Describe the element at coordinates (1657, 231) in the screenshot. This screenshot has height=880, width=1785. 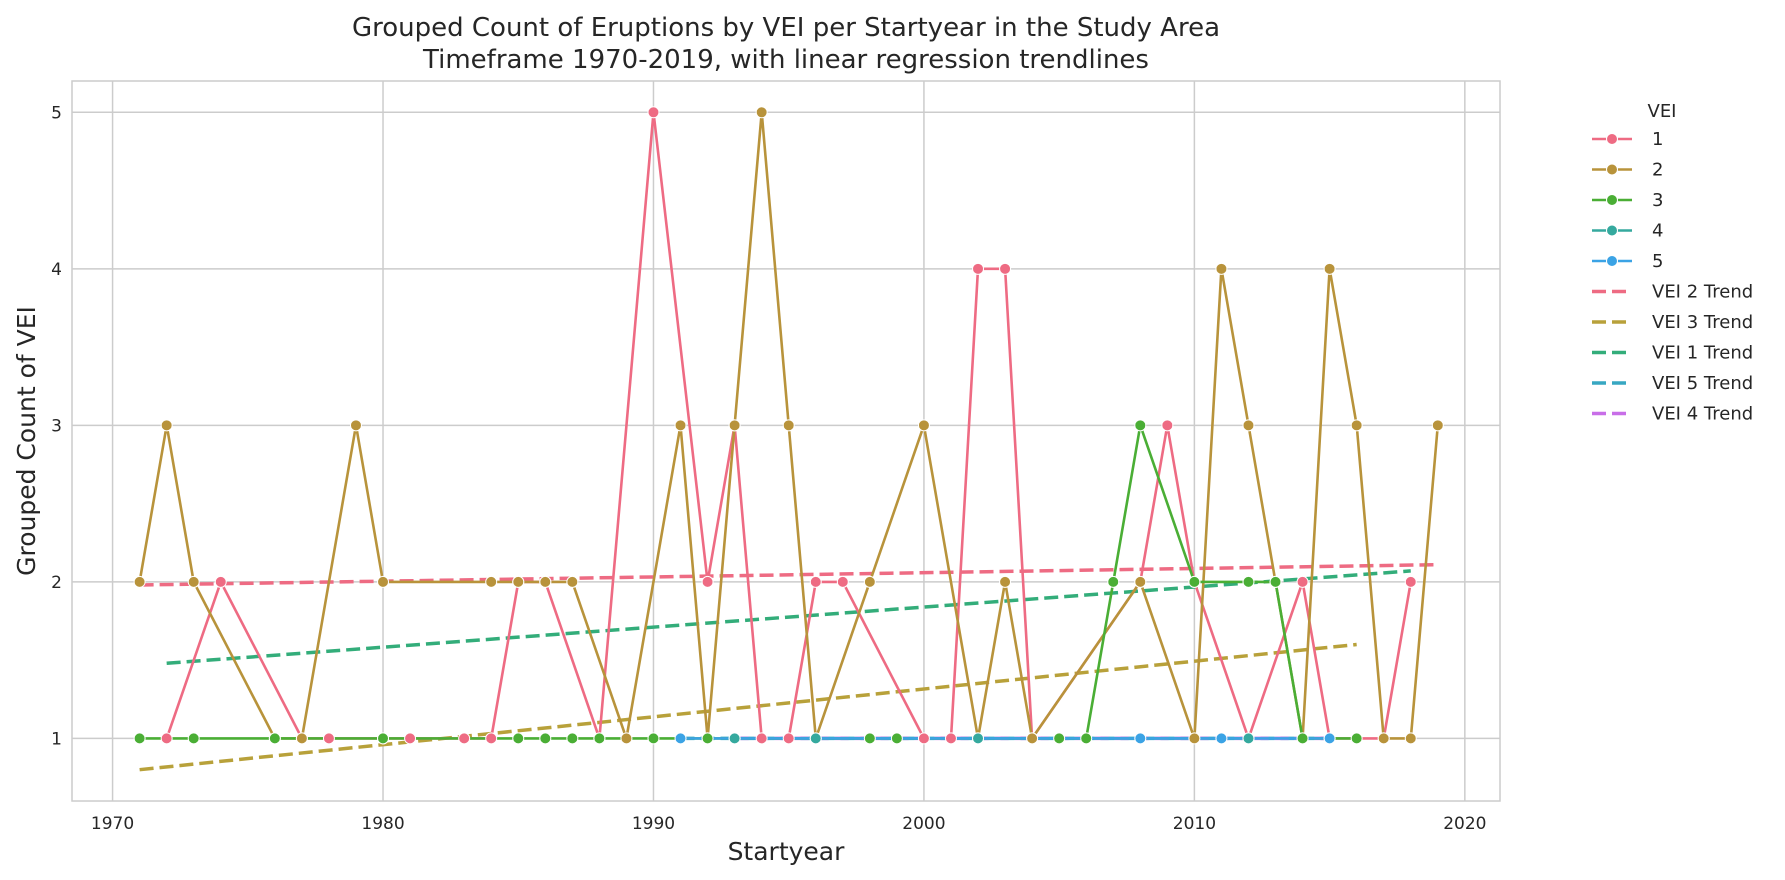
I see `legend-label: 4` at that location.